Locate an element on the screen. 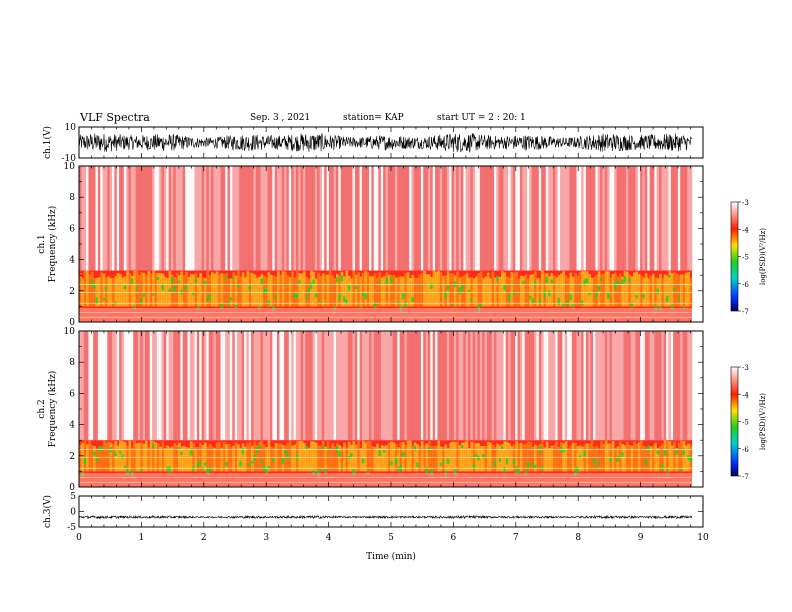 The image size is (792, 612). y-tick-label: 0 is located at coordinates (73, 513).